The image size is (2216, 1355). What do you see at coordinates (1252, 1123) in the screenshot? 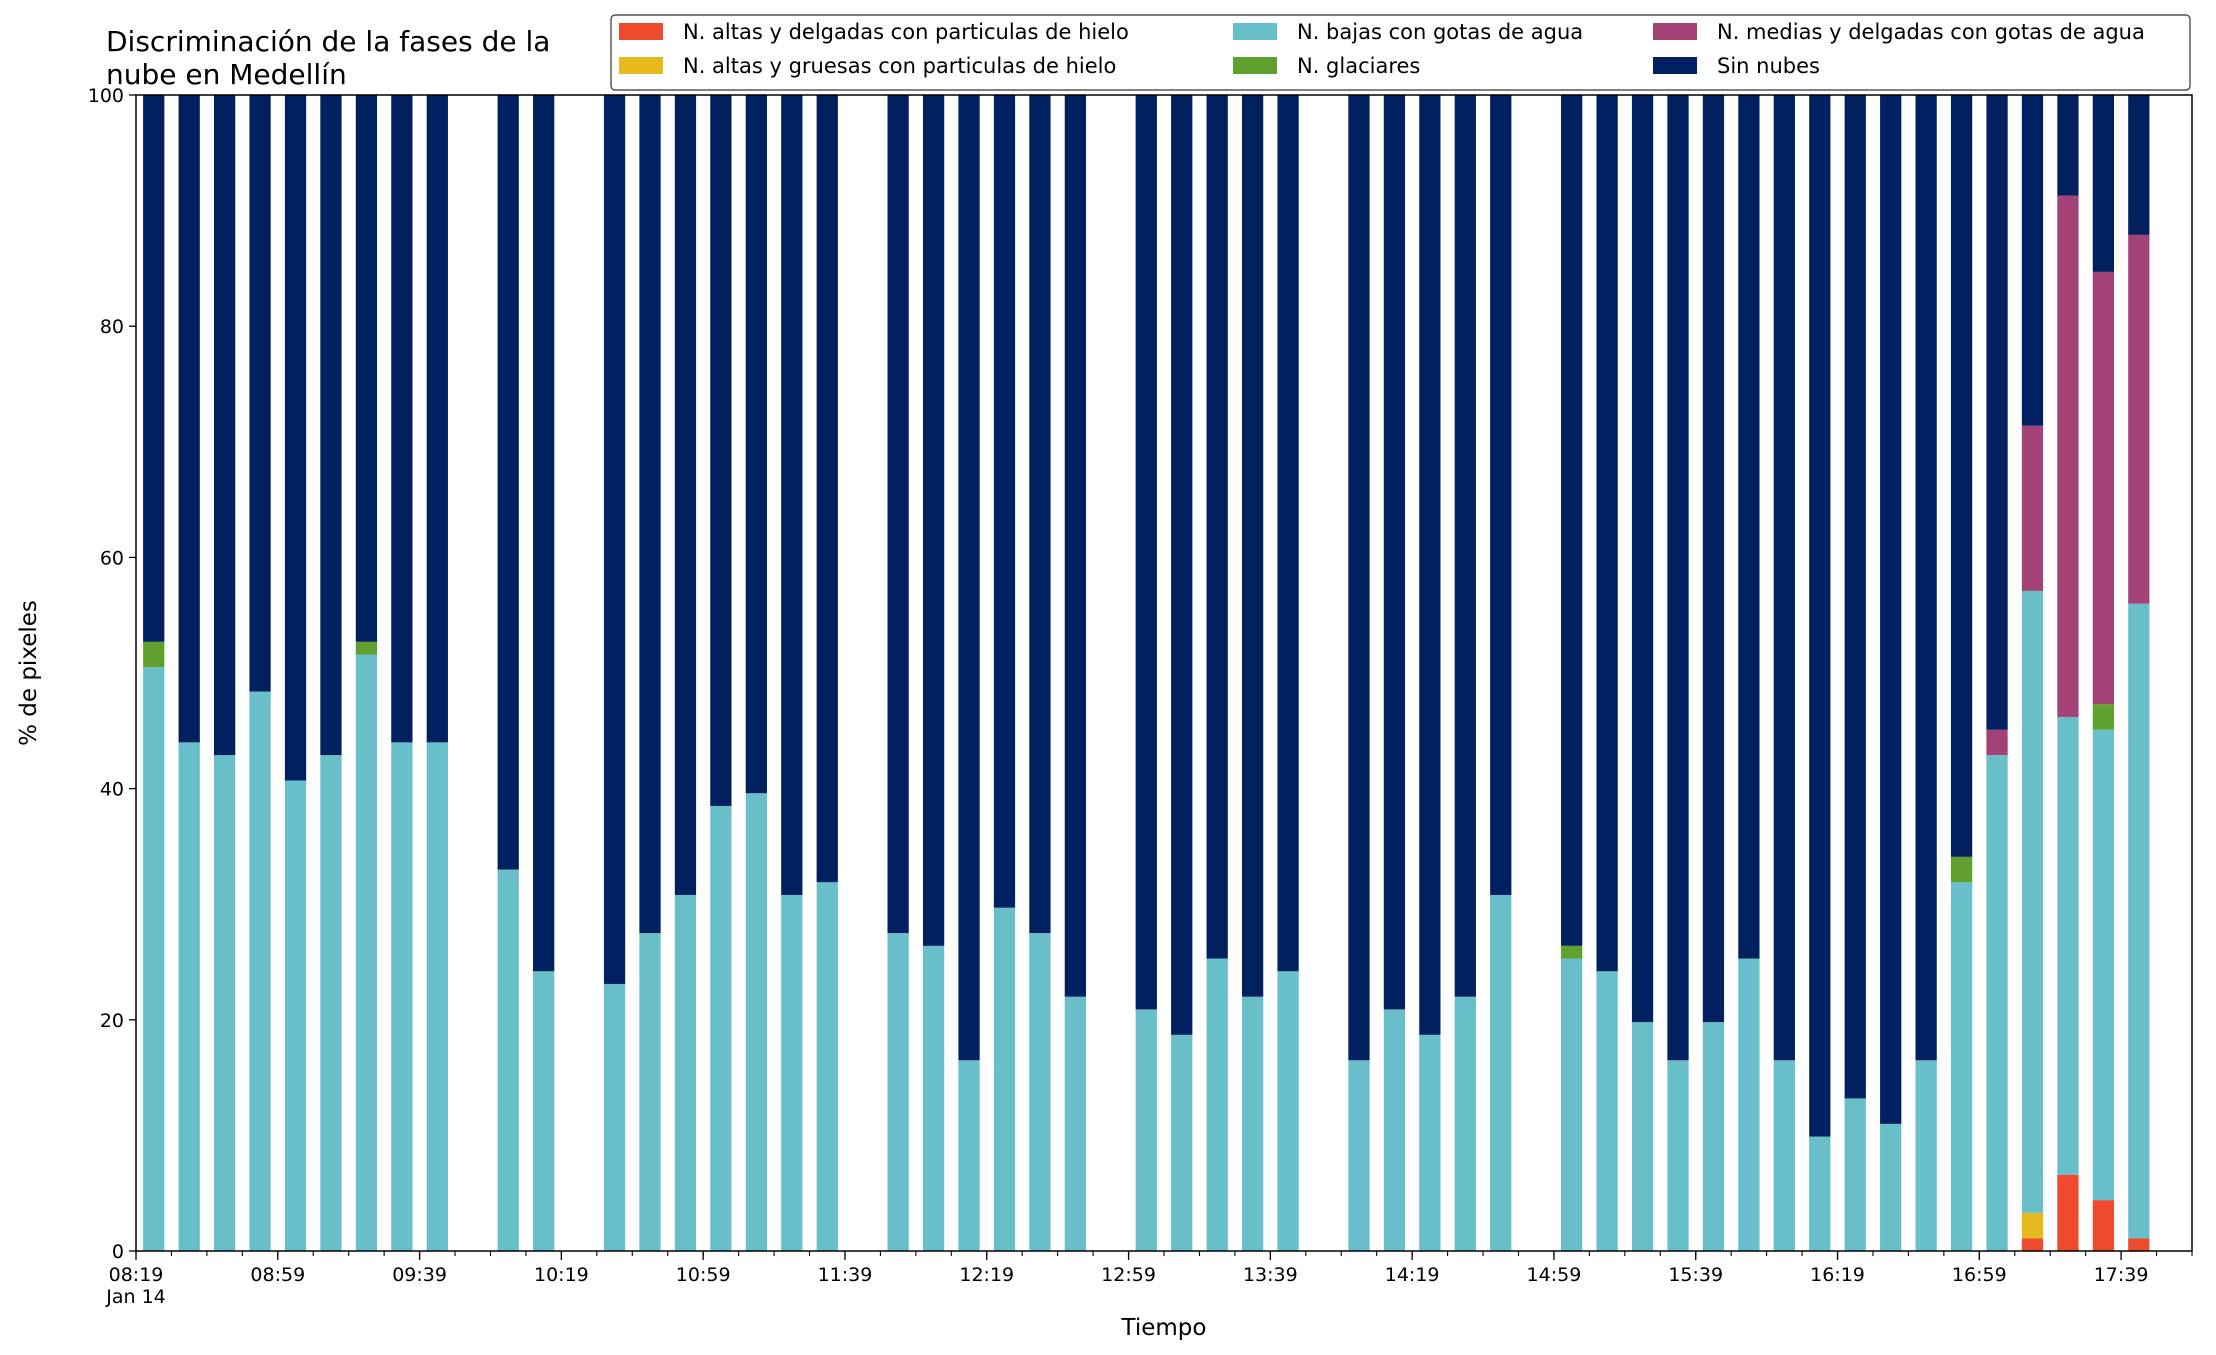
I see `bar-1334-bajas` at bounding box center [1252, 1123].